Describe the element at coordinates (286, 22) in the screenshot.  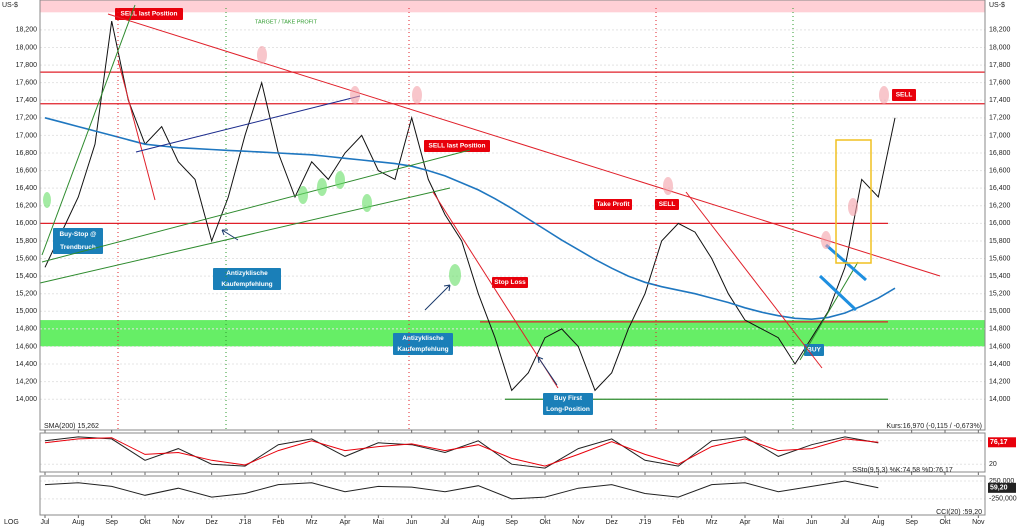
I see `annotation: TARGET / TAKE PROFIT` at that location.